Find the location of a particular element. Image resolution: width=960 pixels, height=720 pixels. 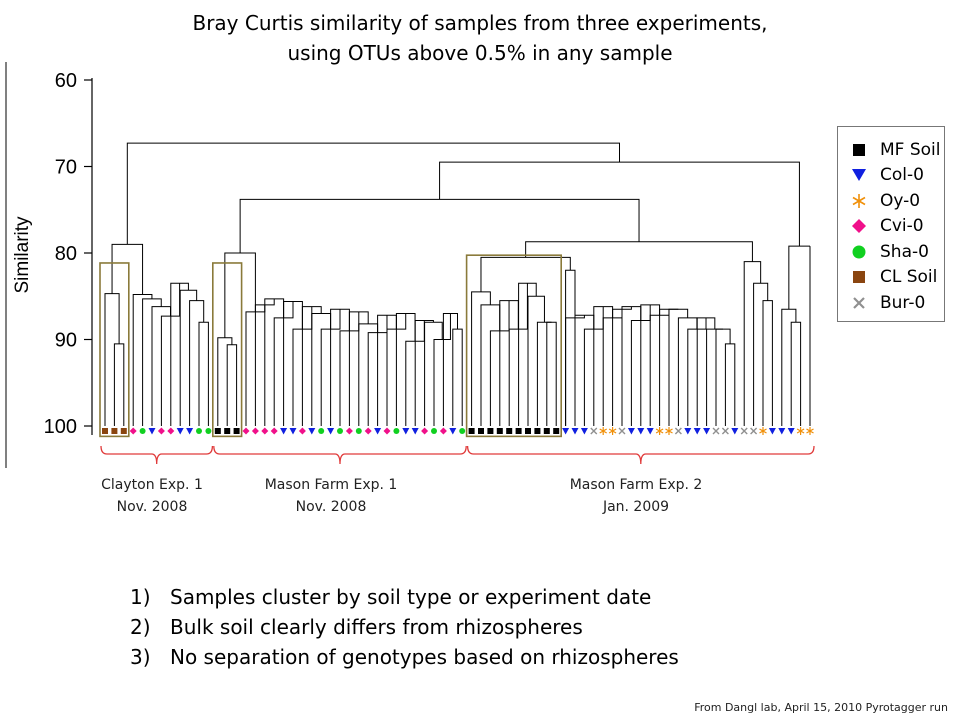

axis-tick-label: 70 is located at coordinates (66, 168).